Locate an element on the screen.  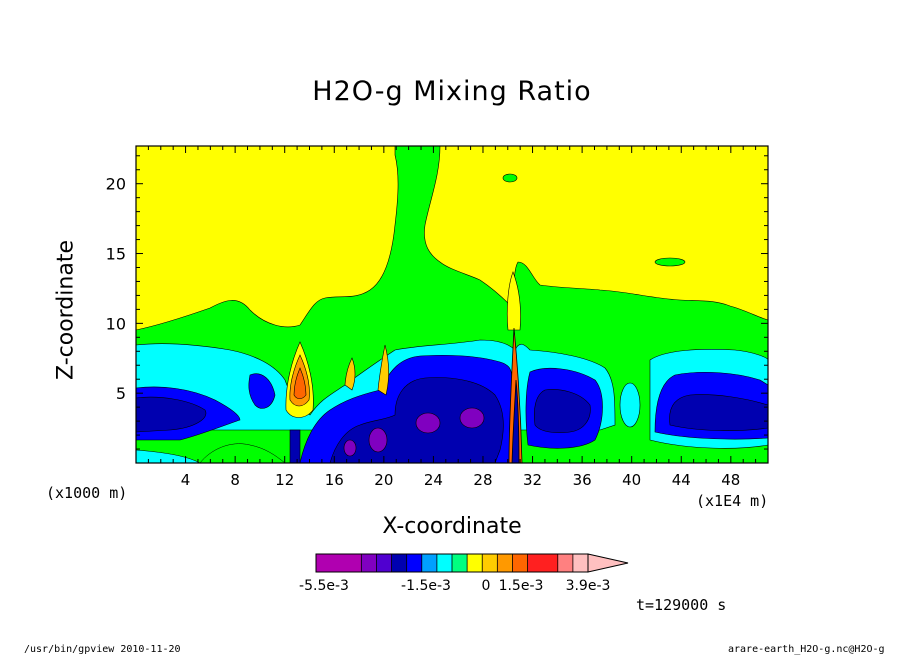
y-tick-label: 15 is located at coordinates (116, 254).